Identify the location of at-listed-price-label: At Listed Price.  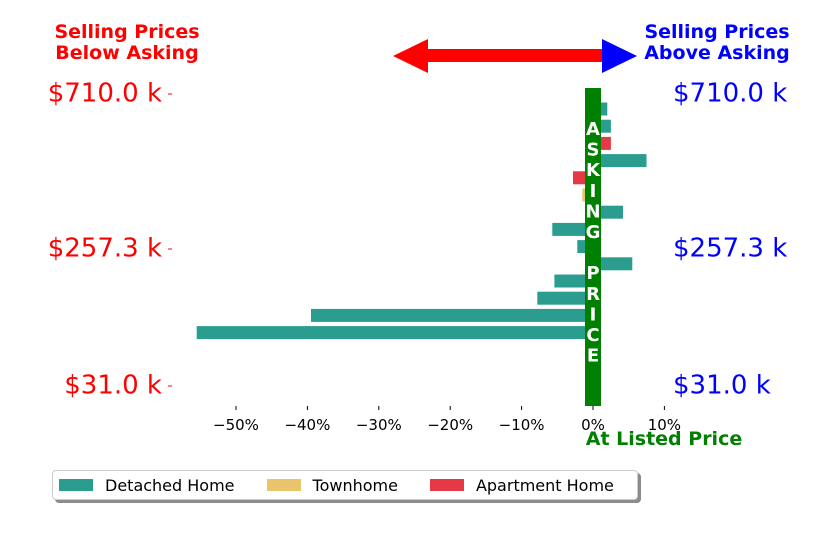
(664, 439).